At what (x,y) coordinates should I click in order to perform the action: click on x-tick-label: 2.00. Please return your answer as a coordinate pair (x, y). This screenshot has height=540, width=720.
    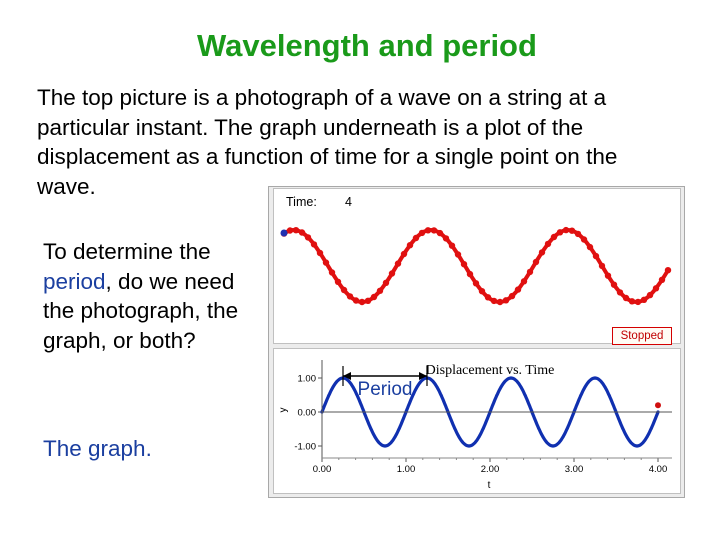
    Looking at the image, I should click on (490, 469).